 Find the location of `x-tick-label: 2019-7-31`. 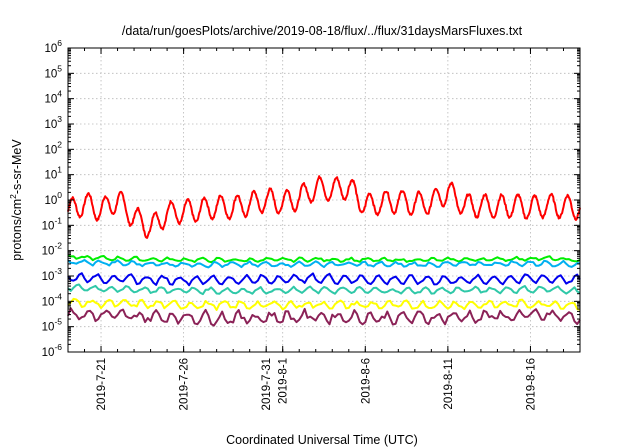

x-tick-label: 2019-7-31 is located at coordinates (267, 384).